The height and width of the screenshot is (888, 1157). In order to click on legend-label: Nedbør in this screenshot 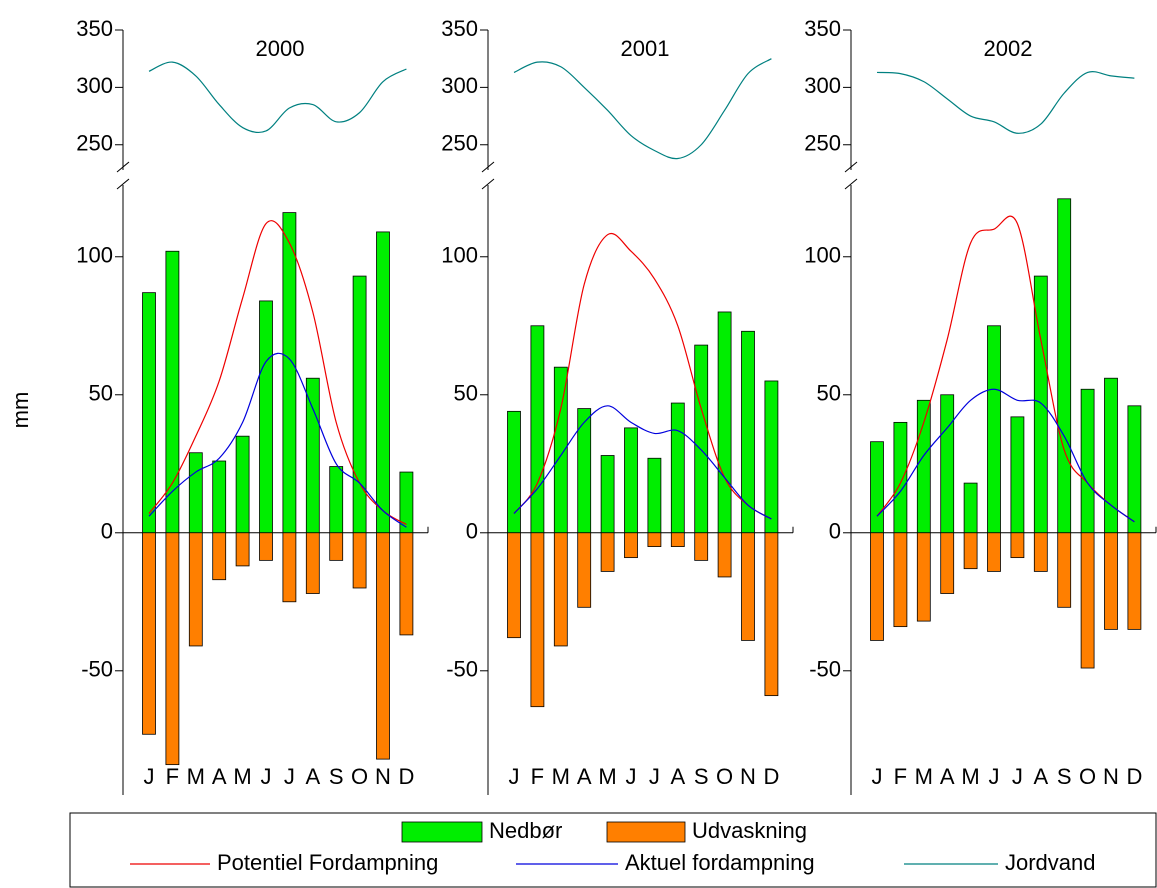, I will do `click(525, 830)`.